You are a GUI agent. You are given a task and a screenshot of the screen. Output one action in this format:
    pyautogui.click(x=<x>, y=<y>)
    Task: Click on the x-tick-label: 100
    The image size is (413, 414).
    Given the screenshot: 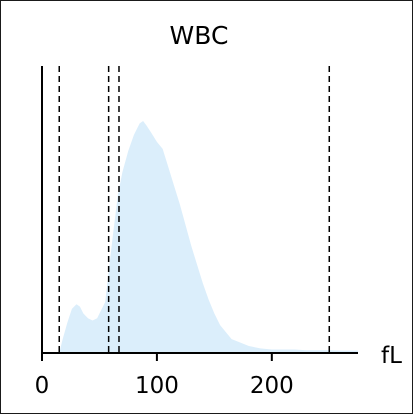 What is the action you would take?
    pyautogui.click(x=157, y=386)
    